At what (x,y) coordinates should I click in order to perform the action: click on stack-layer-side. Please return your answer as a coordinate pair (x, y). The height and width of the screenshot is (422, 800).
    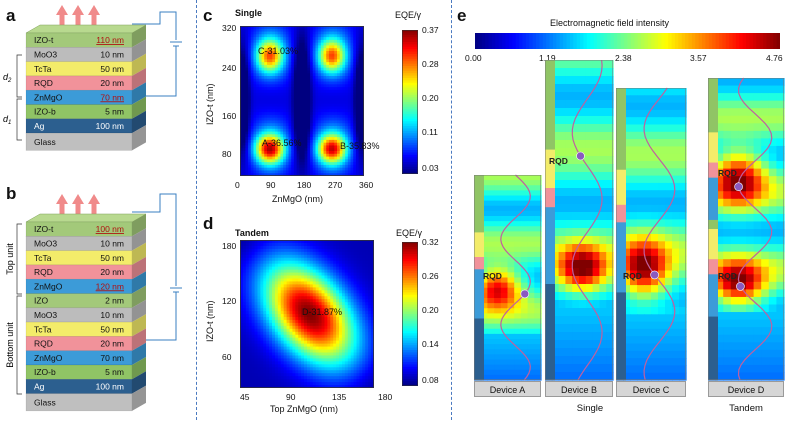
    Looking at the image, I should click on (139, 282).